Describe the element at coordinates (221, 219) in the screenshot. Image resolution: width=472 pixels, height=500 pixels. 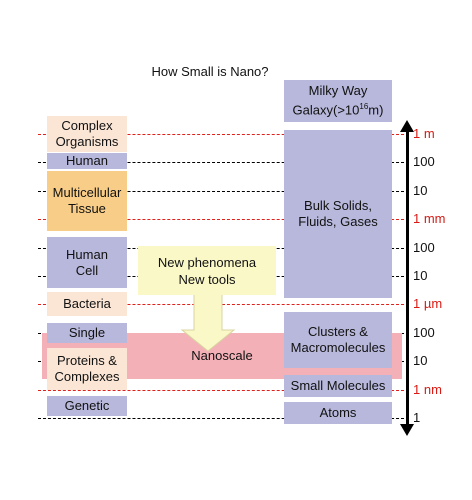
I see `scale-line-1mm` at that location.